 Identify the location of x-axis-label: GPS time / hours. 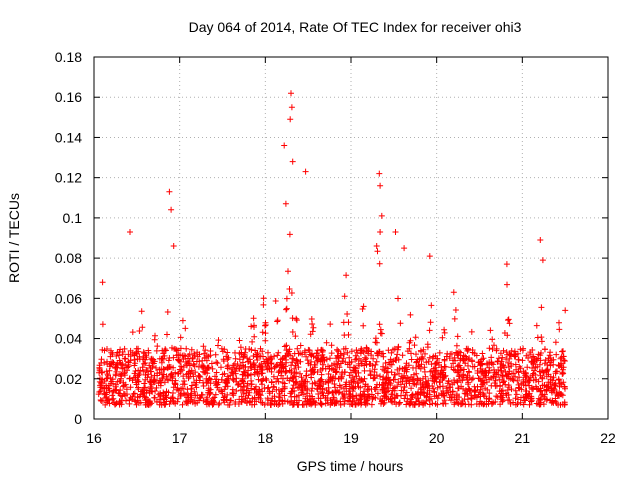
(350, 466).